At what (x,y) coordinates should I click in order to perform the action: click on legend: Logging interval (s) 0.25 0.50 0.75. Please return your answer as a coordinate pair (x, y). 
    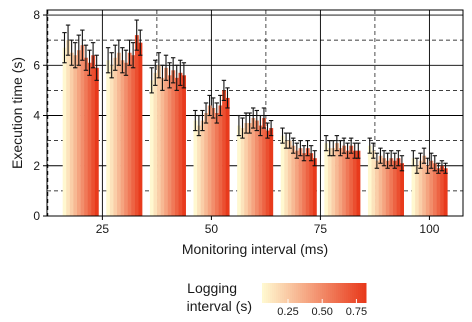
    Looking at the image, I should click on (277, 299).